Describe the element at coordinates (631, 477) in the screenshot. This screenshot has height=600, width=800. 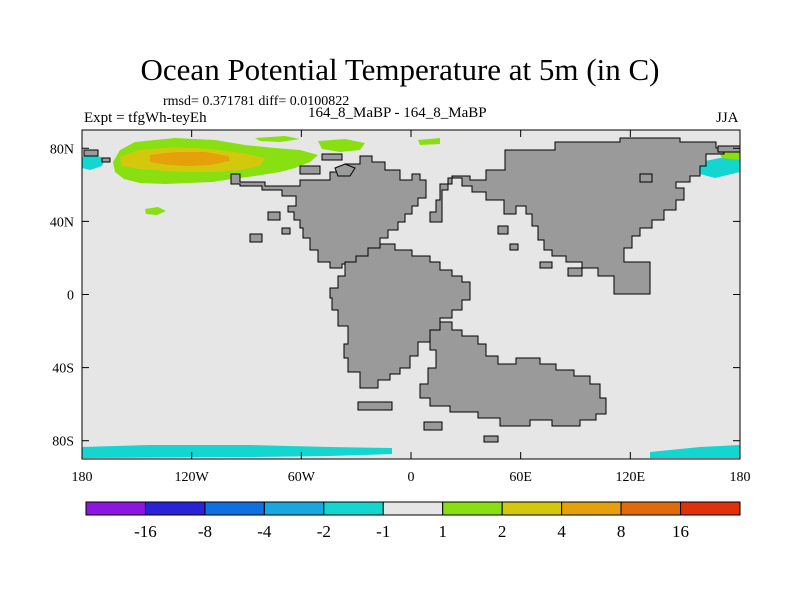
I see `x-tick-label: 120E` at that location.